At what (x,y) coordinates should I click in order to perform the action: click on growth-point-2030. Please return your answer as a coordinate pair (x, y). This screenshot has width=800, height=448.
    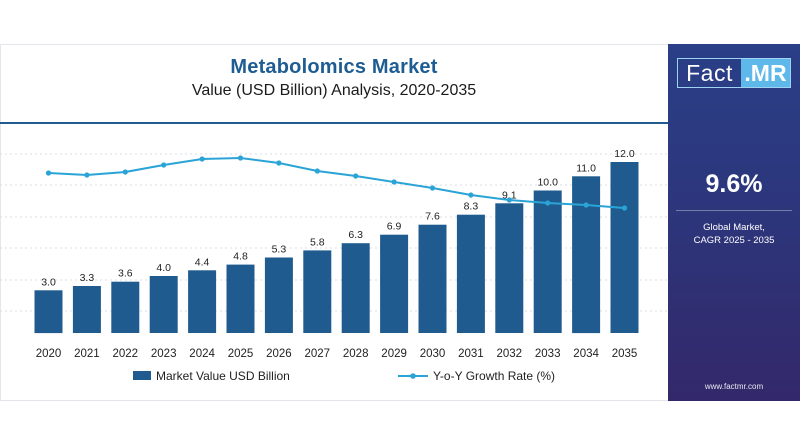
    Looking at the image, I should click on (432, 188).